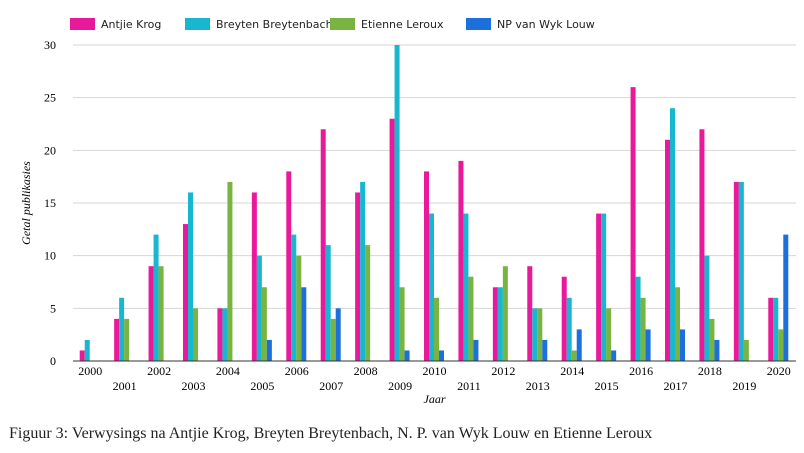 The width and height of the screenshot is (804, 453). Describe the element at coordinates (194, 386) in the screenshot. I see `x-tick-label: 2003` at that location.